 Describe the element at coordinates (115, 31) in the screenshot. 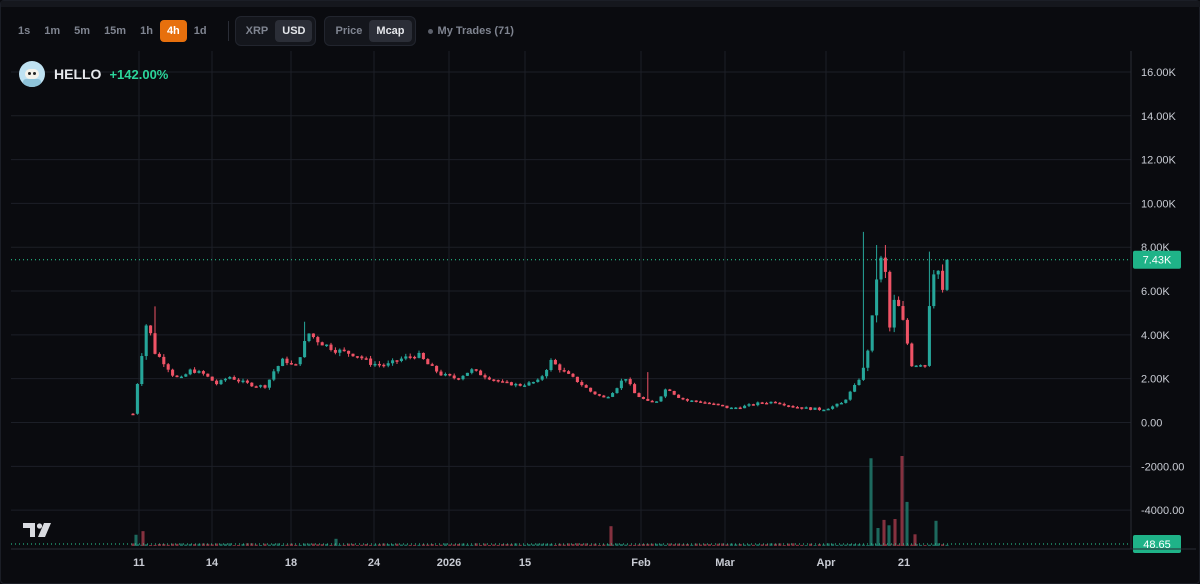

I see `interval-15m-button: 15m` at that location.